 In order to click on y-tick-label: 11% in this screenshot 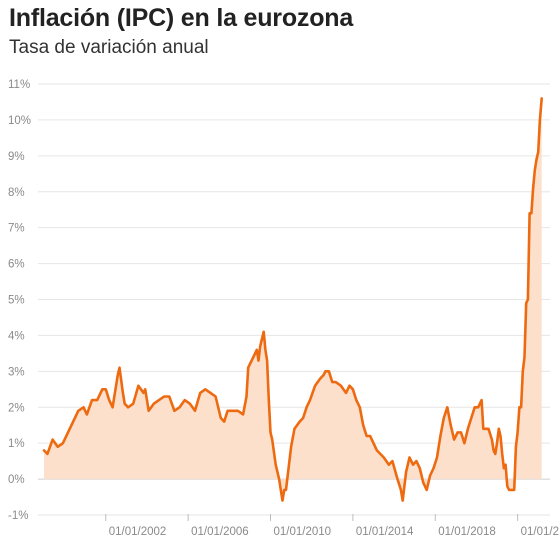, I will do `click(19, 85)`.